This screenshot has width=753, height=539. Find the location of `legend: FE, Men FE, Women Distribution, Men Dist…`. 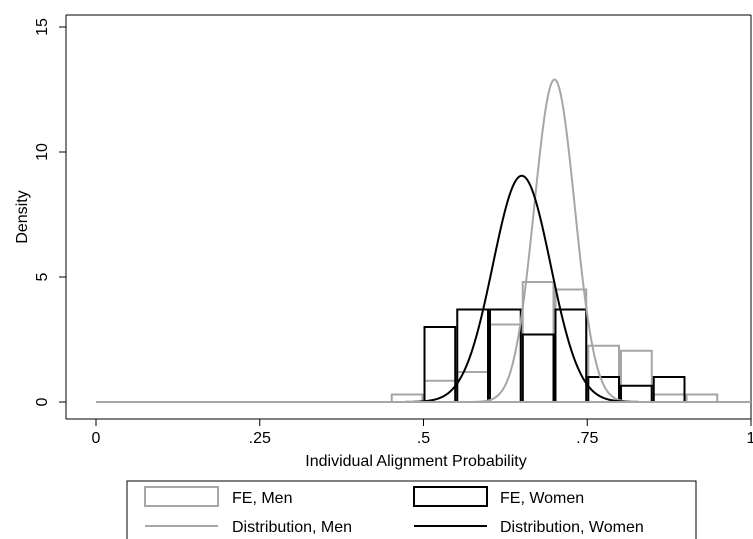

legend: FE, Men FE, Women Distribution, Men Dist… is located at coordinates (411, 509).